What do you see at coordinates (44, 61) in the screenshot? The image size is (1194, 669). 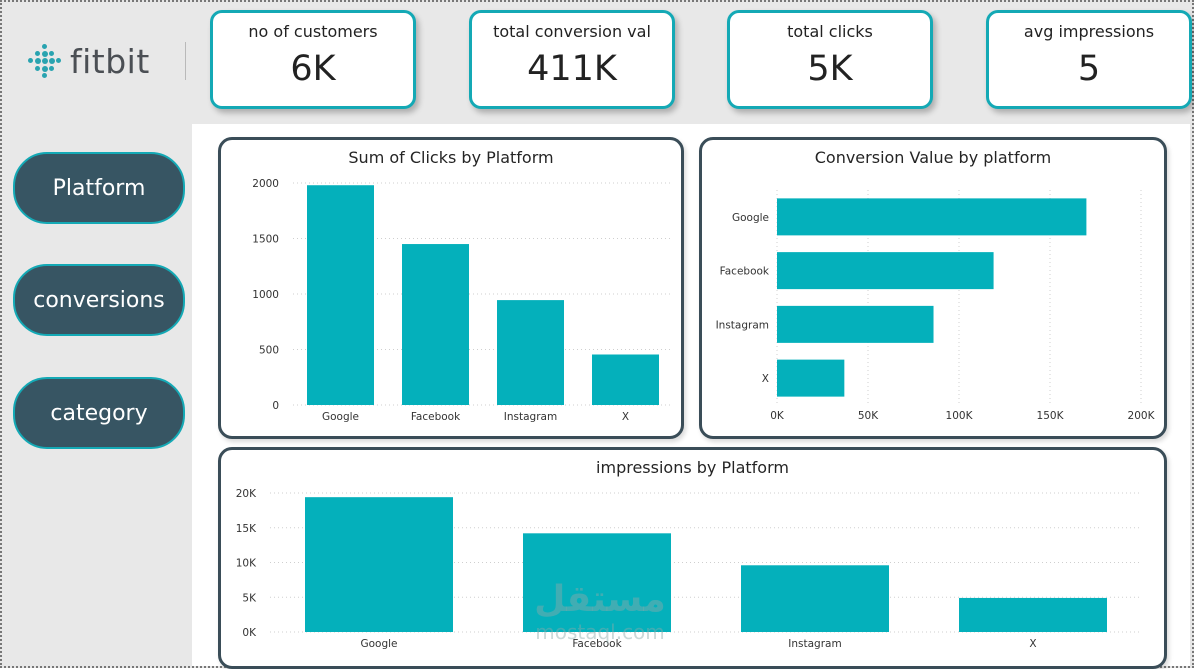 I see `fitbit-dots-icon` at bounding box center [44, 61].